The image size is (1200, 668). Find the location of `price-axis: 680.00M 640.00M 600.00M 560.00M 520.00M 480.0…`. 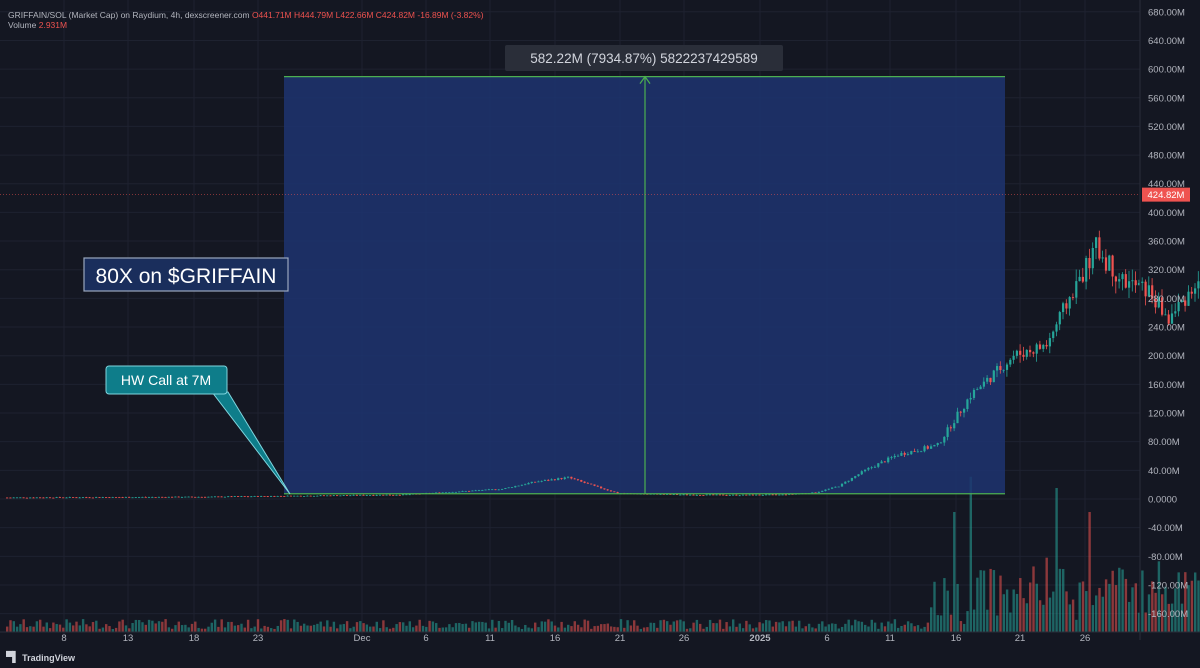

price-axis: 680.00M 640.00M 600.00M 560.00M 520.00M 480.0… is located at coordinates (1163, 320).